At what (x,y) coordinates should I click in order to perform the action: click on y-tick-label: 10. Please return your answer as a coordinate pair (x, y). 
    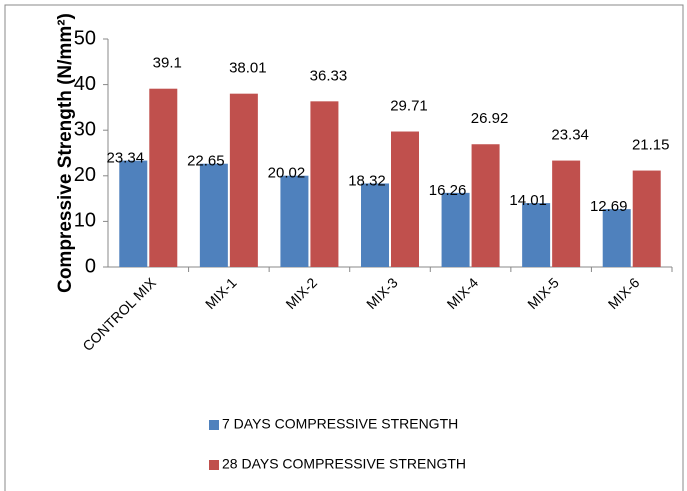
    Looking at the image, I should click on (85, 221).